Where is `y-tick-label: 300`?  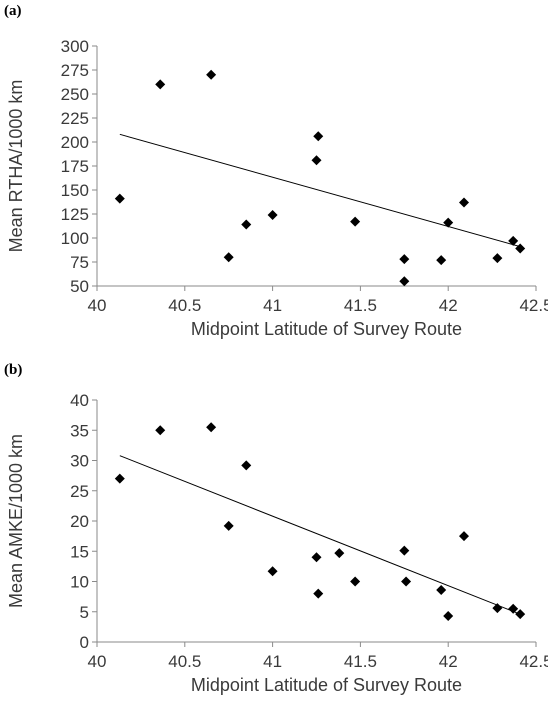 y-tick-label: 300 is located at coordinates (75, 46).